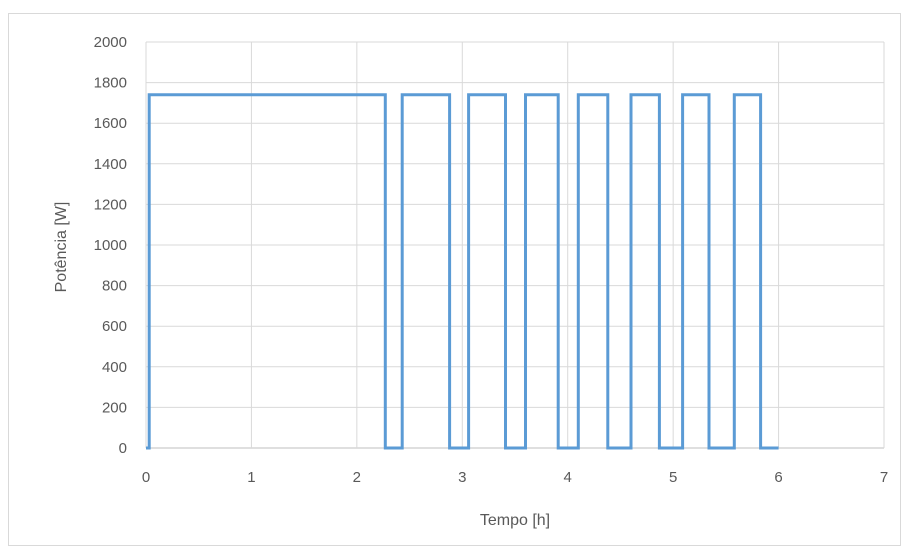 The height and width of the screenshot is (552, 909). I want to click on y-tick-label: 1400, so click(110, 164).